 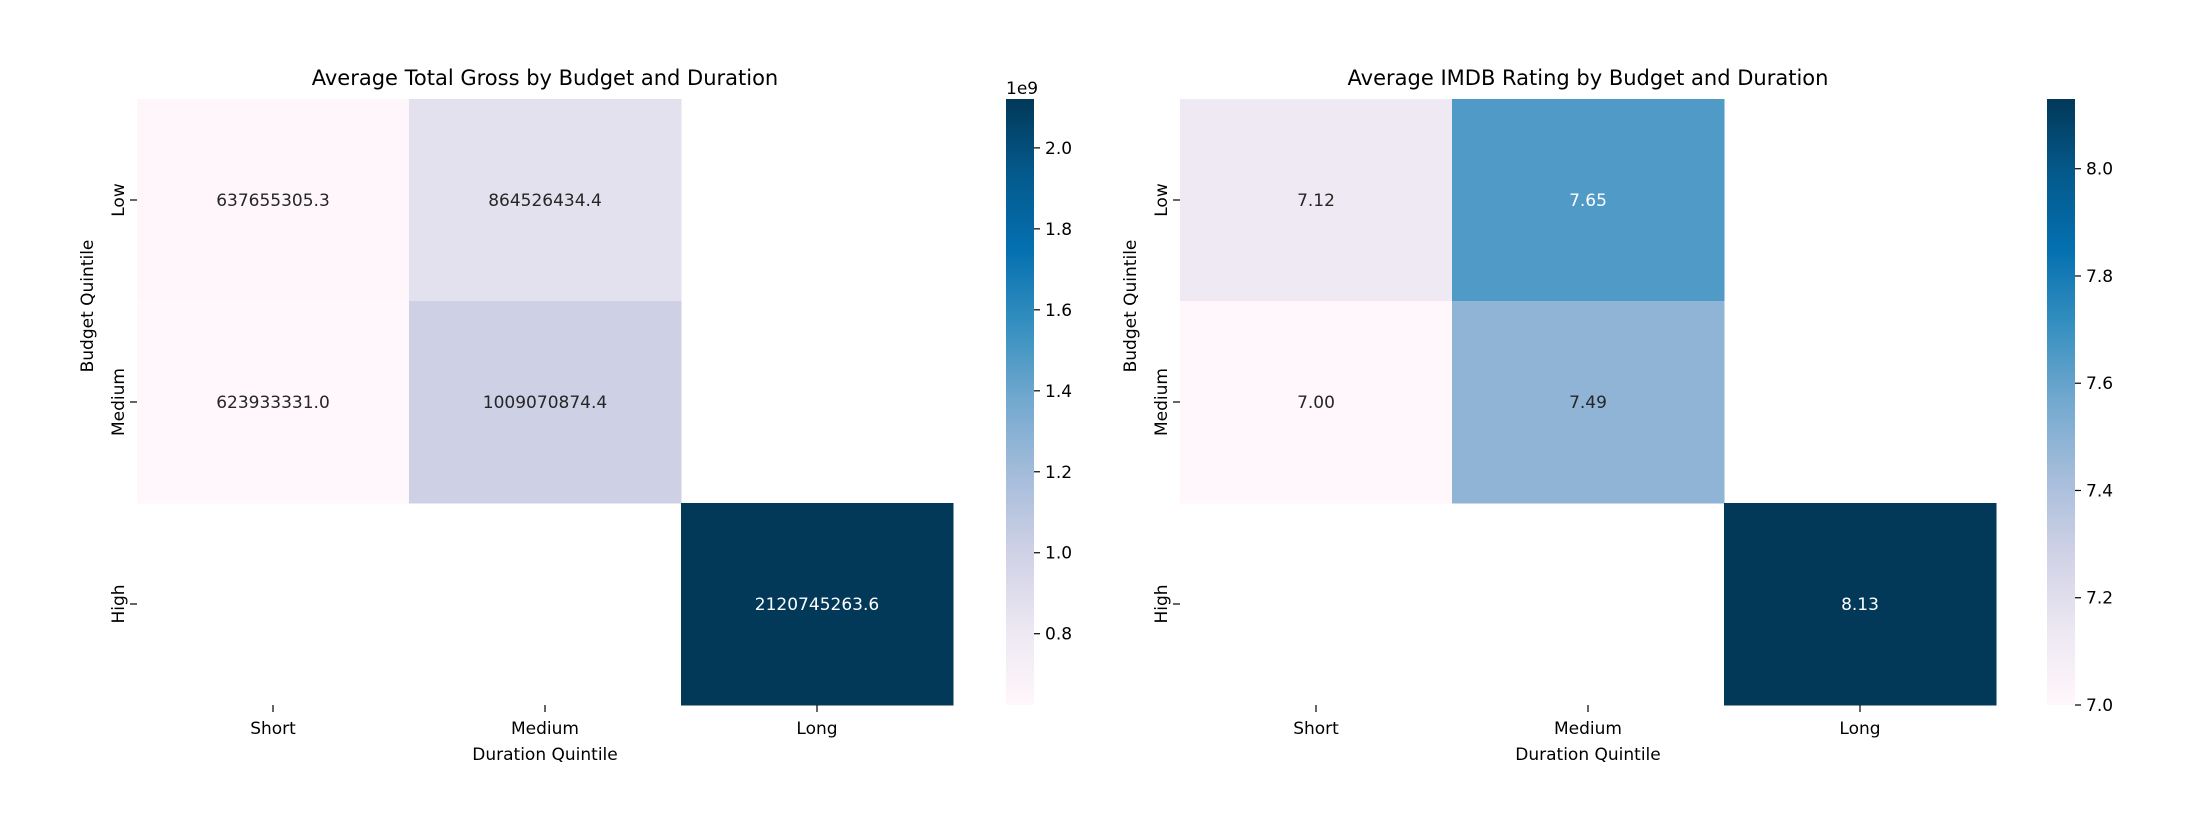 What do you see at coordinates (1022, 89) in the screenshot?
I see `colorbar-offset-label: 1e9` at bounding box center [1022, 89].